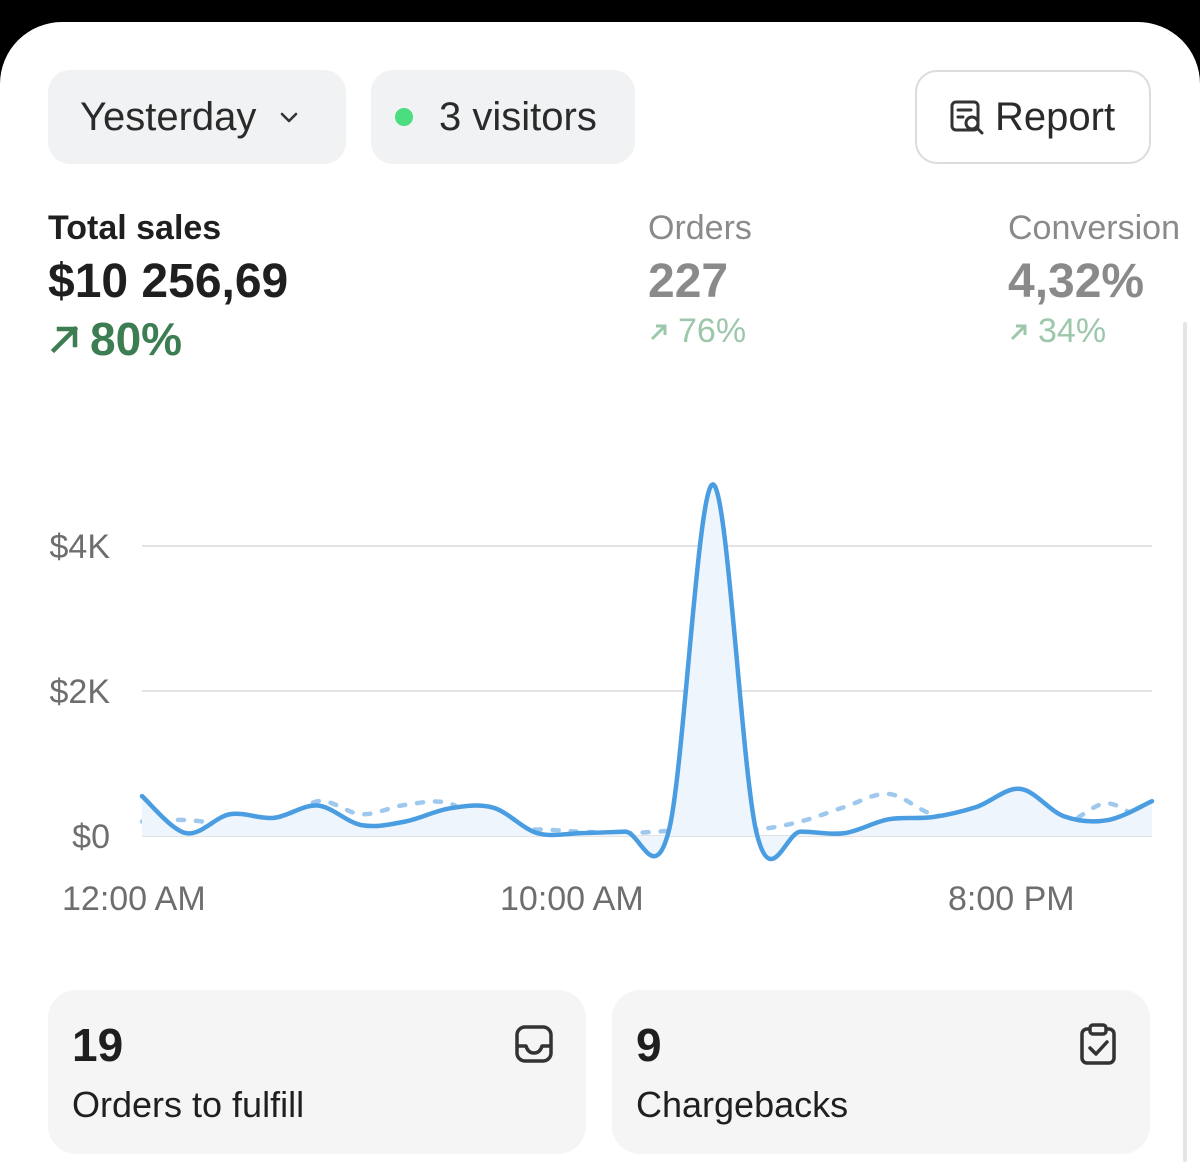 The width and height of the screenshot is (1200, 1168). I want to click on x-tick-label: 12:00 AM, so click(134, 899).